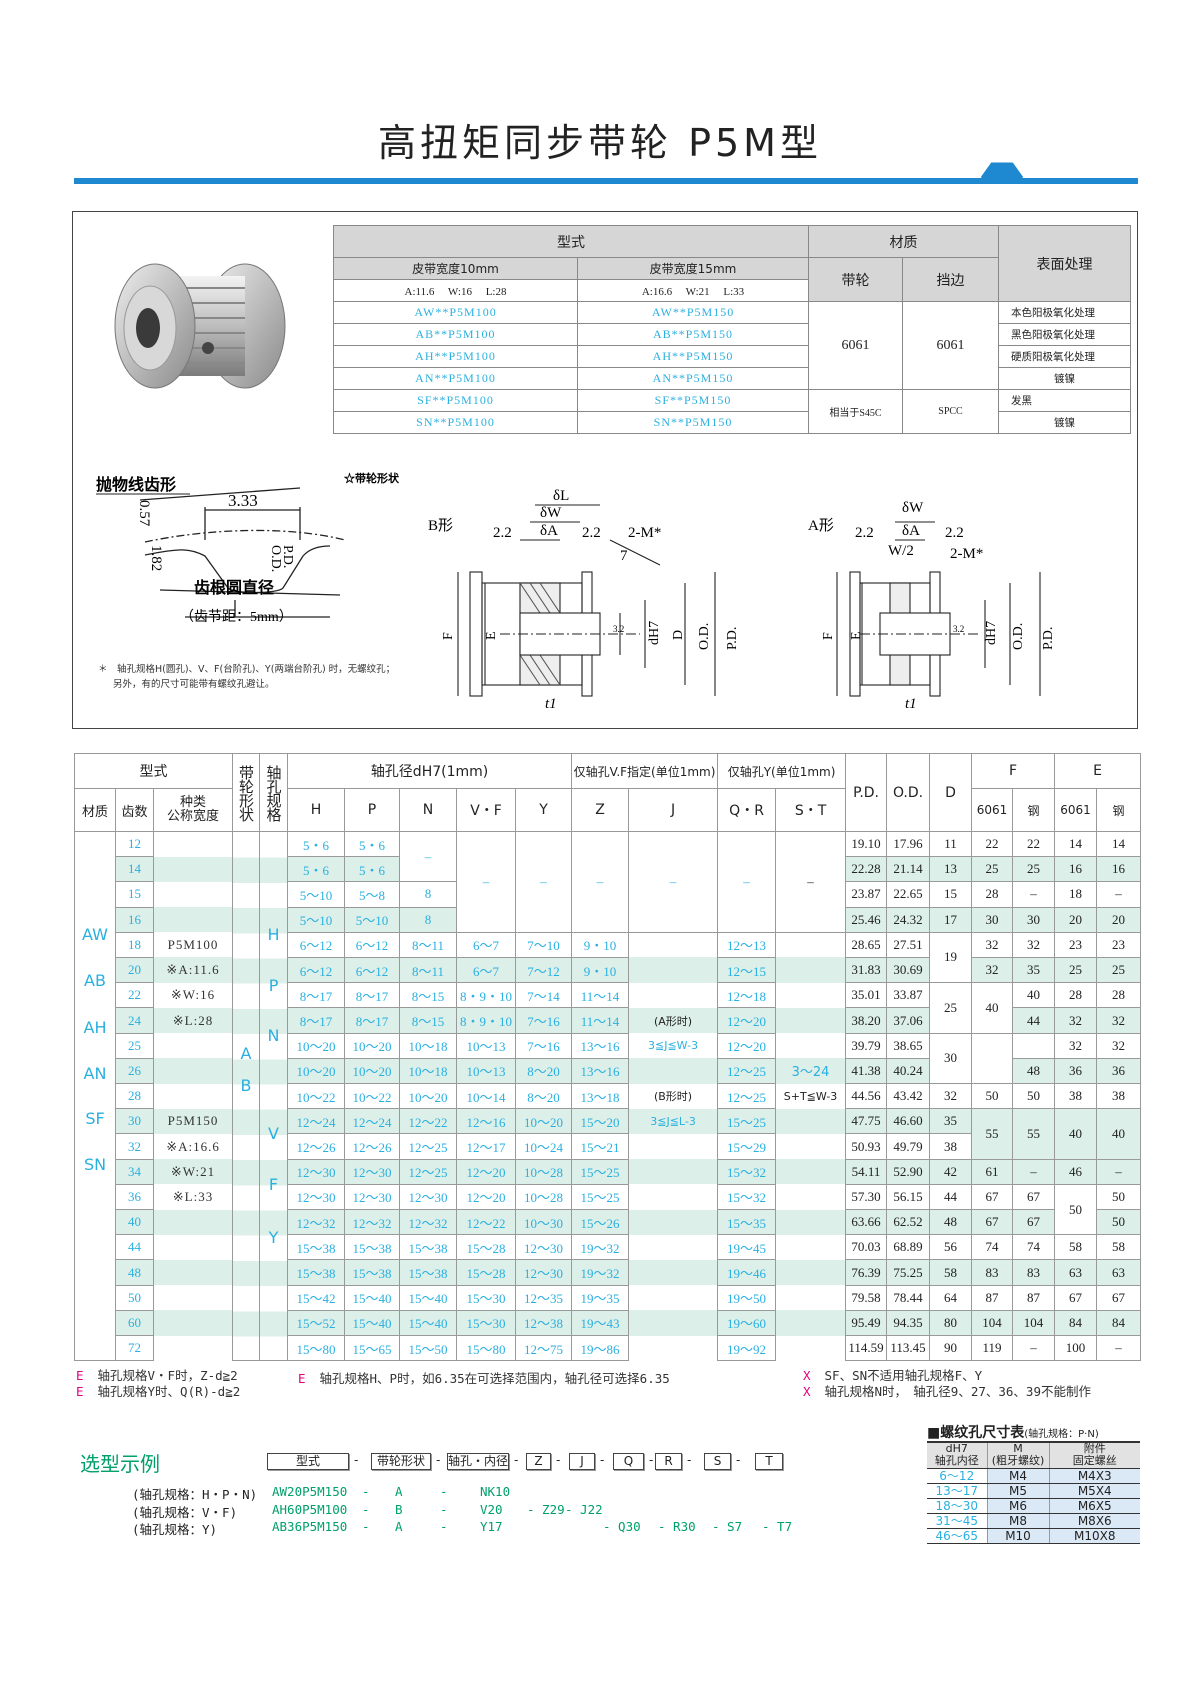  I want to click on model-10mm: AH**P5M100, so click(455, 356).